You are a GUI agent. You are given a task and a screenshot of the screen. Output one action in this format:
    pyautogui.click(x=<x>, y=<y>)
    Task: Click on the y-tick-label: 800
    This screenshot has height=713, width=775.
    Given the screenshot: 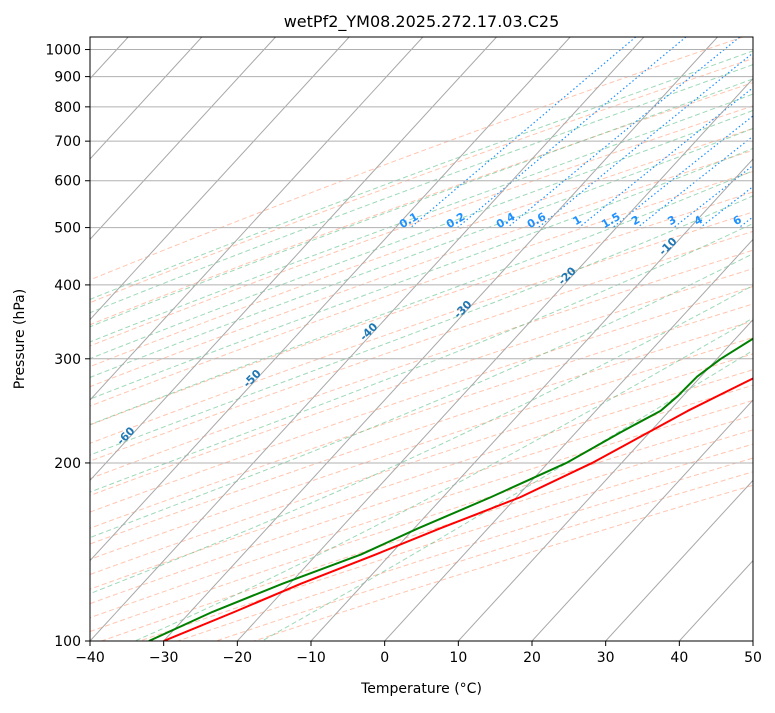 What is the action you would take?
    pyautogui.click(x=67, y=108)
    